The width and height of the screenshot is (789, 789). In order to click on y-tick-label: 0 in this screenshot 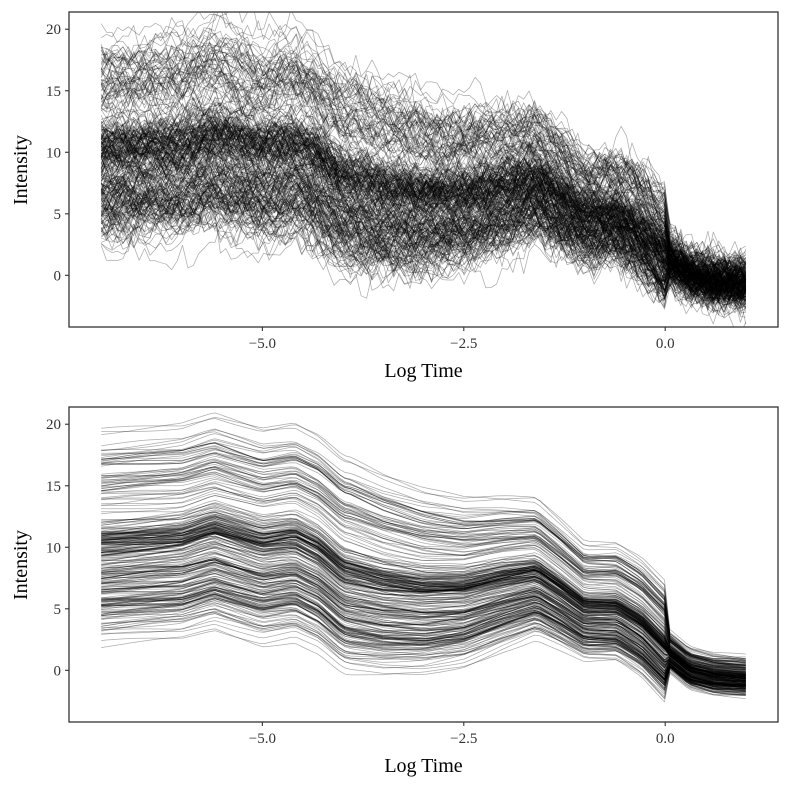, I will do `click(58, 276)`.